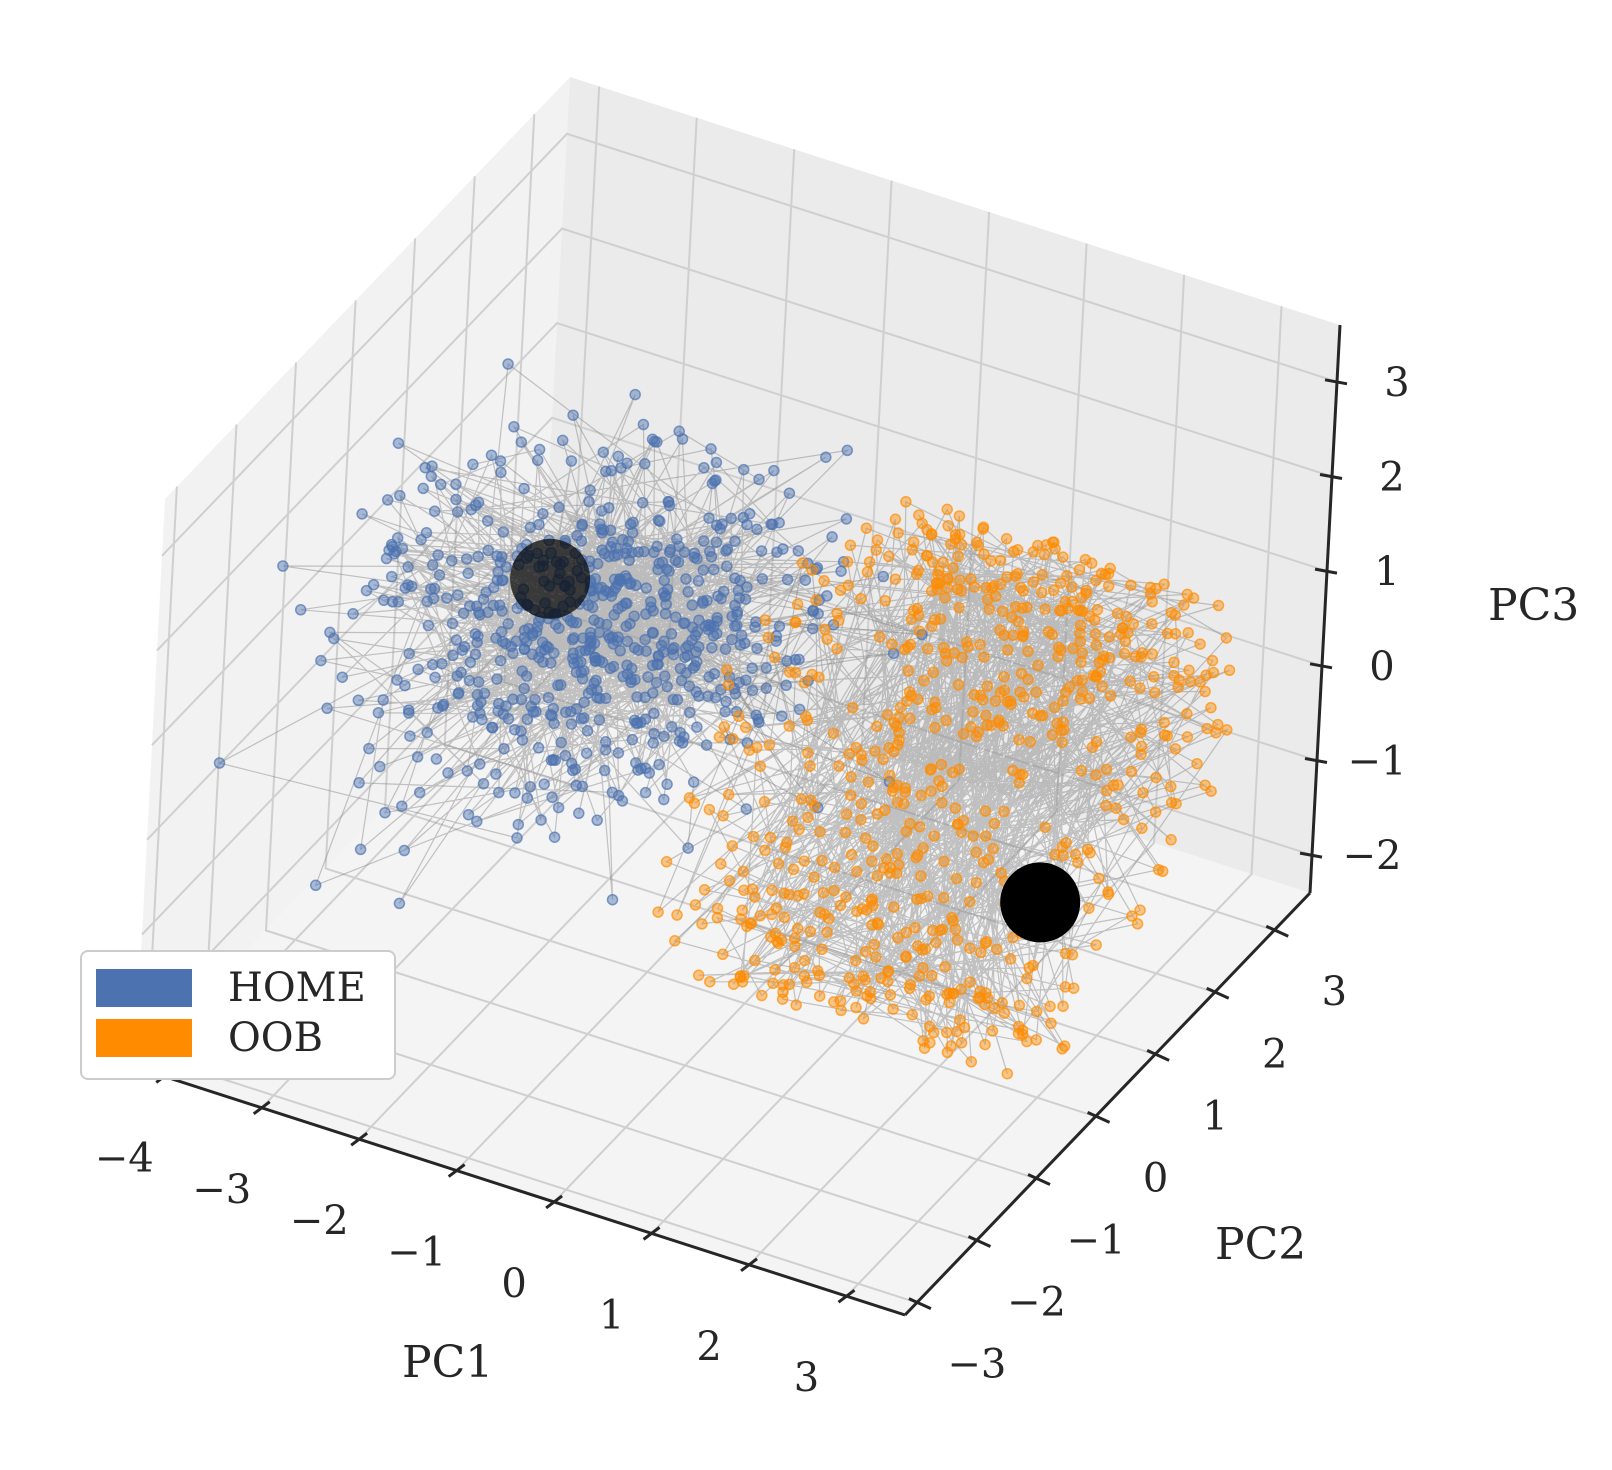 The image size is (1612, 1470). Describe the element at coordinates (846, 1296) in the screenshot. I see `x-tick` at that location.